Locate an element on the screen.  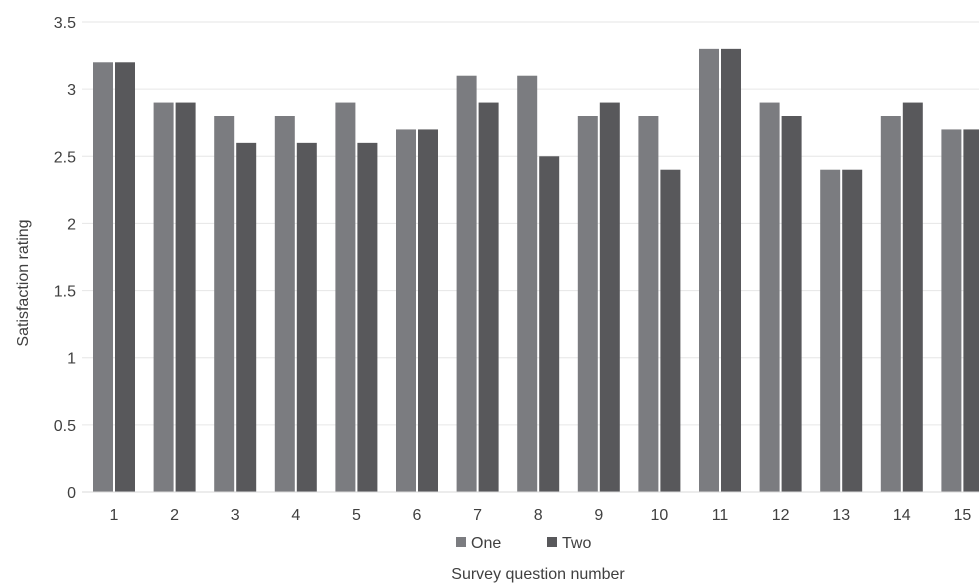
x-tick-label: 5 is located at coordinates (356, 515).